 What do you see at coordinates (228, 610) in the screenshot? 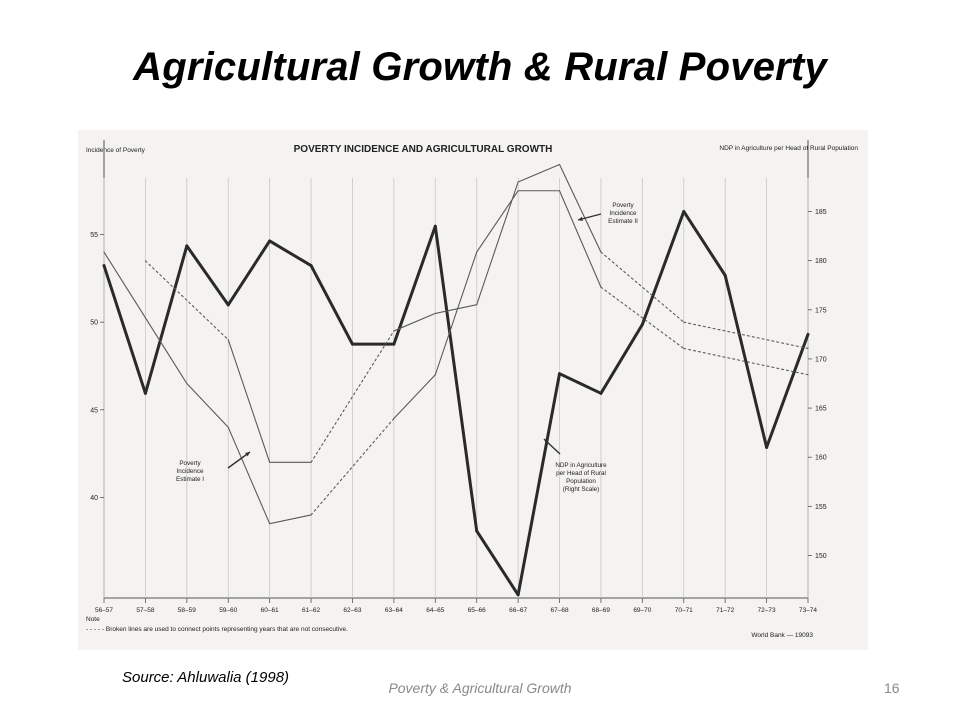
I see `x-tick-label: 59–60` at bounding box center [228, 610].